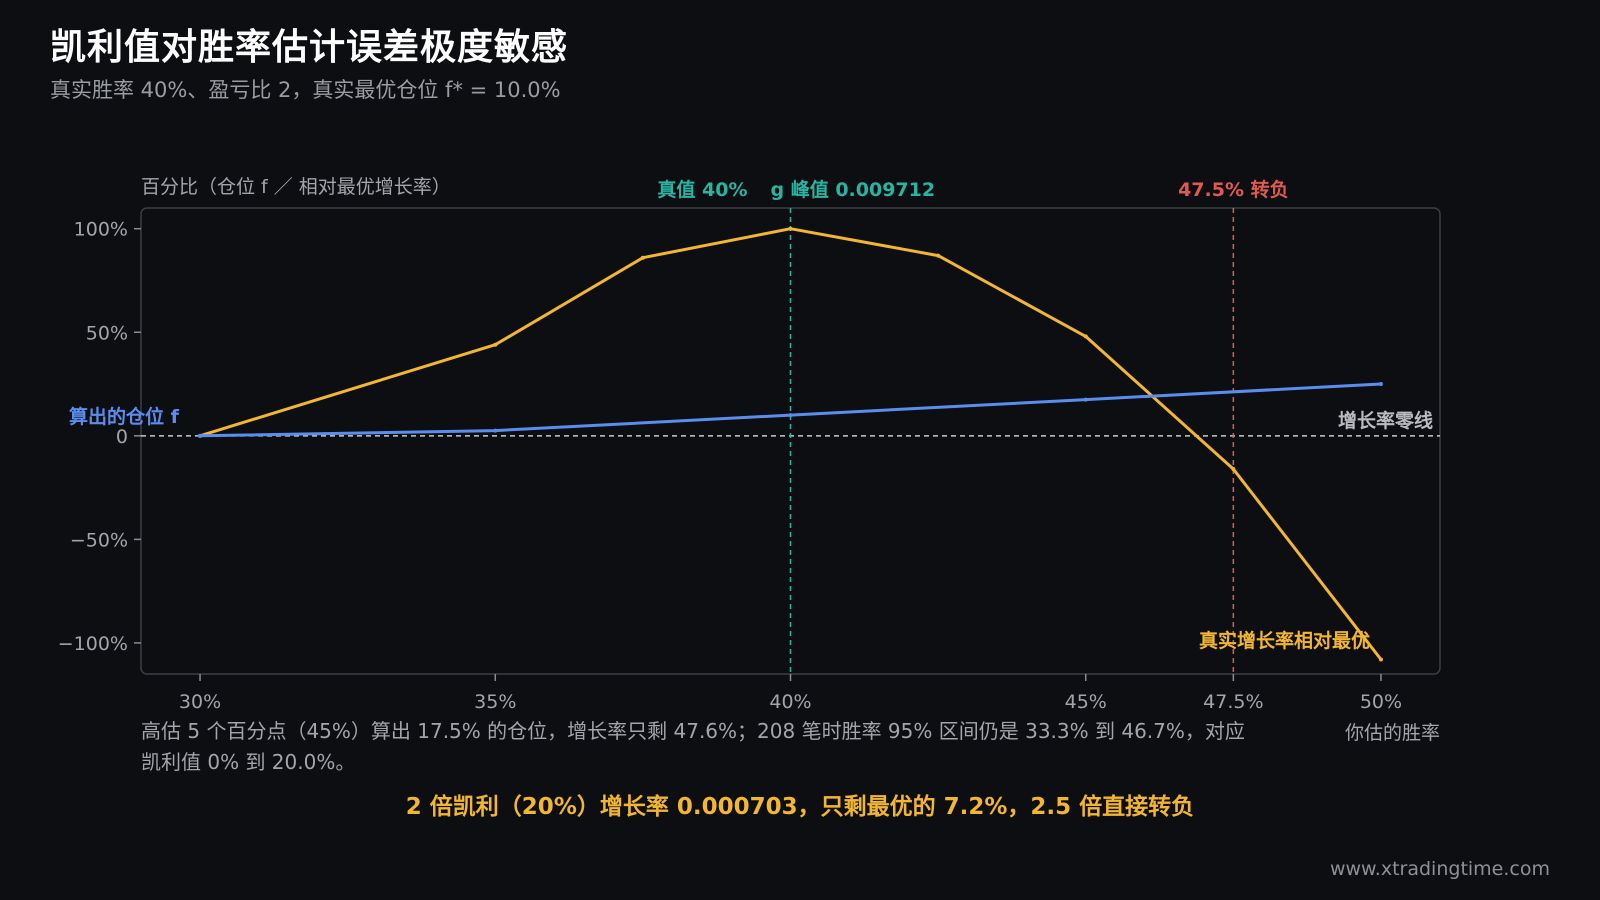 The width and height of the screenshot is (1600, 900). Describe the element at coordinates (200, 702) in the screenshot. I see `x-tick-label: 30%` at that location.